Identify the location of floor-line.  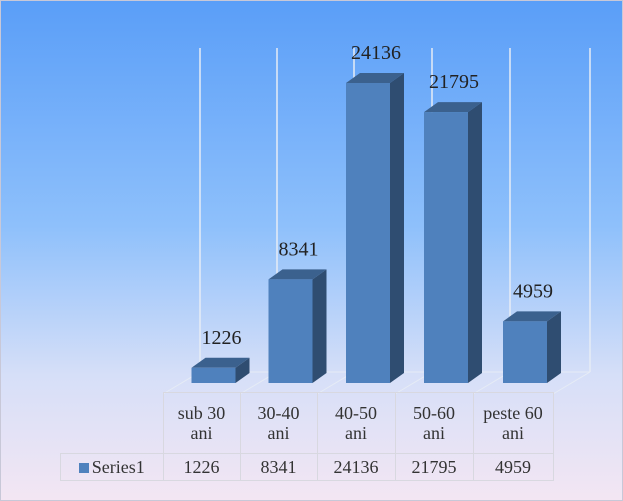
(571, 383).